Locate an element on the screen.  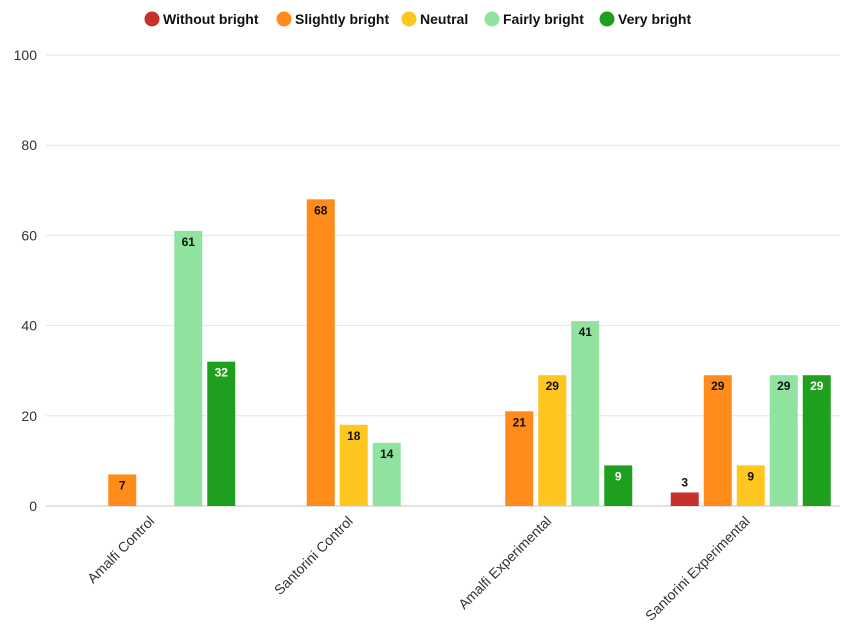
data-label-amalfi-experimental-fairly-bright: 41 is located at coordinates (586, 332).